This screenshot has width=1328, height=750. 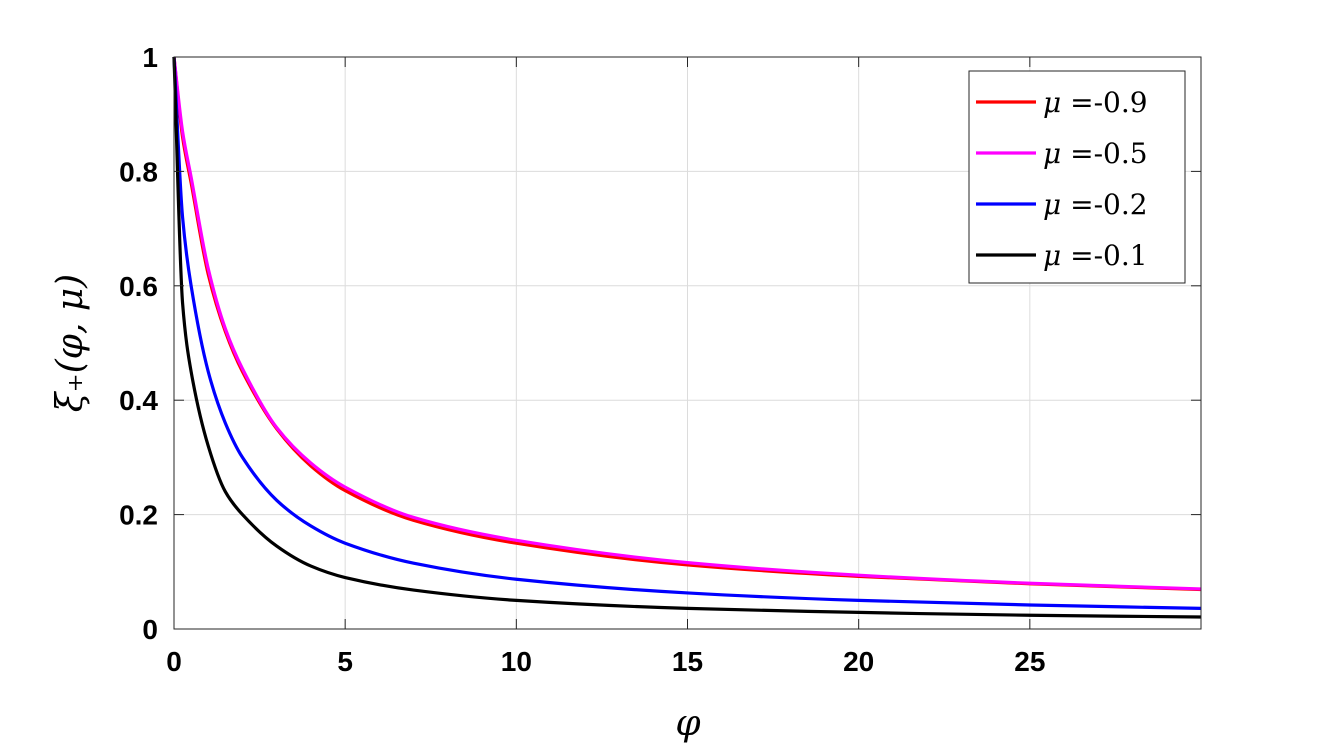 I want to click on x-tick-label: 10, so click(x=516, y=661).